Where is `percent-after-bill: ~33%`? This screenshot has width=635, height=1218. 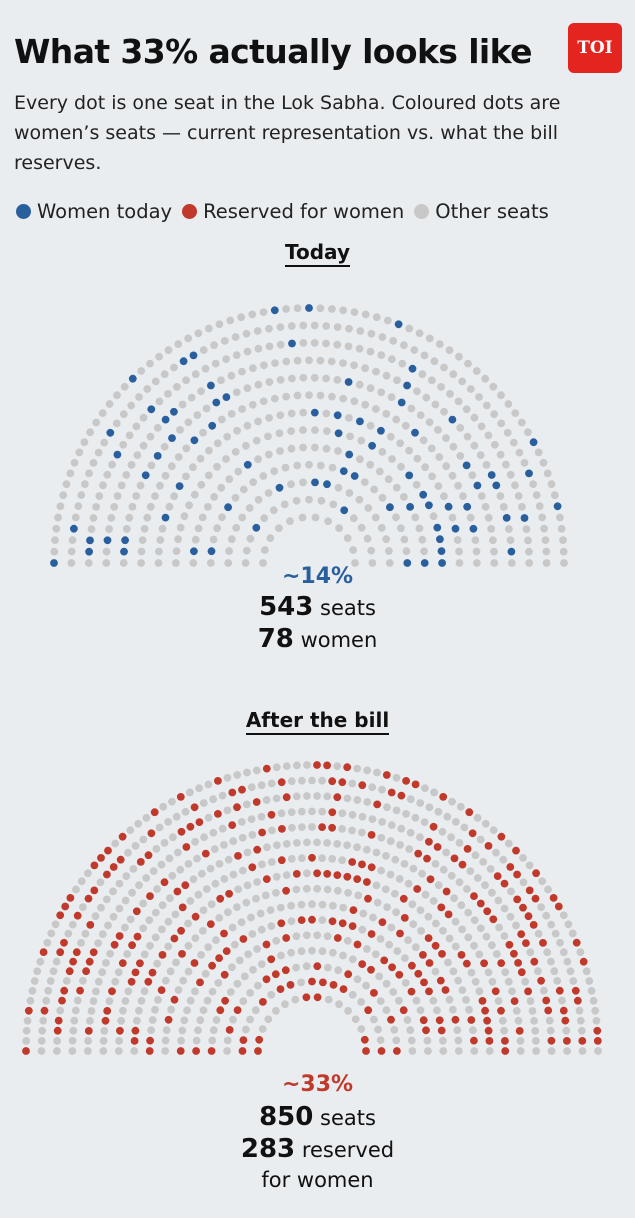 percent-after-bill: ~33% is located at coordinates (317, 1084).